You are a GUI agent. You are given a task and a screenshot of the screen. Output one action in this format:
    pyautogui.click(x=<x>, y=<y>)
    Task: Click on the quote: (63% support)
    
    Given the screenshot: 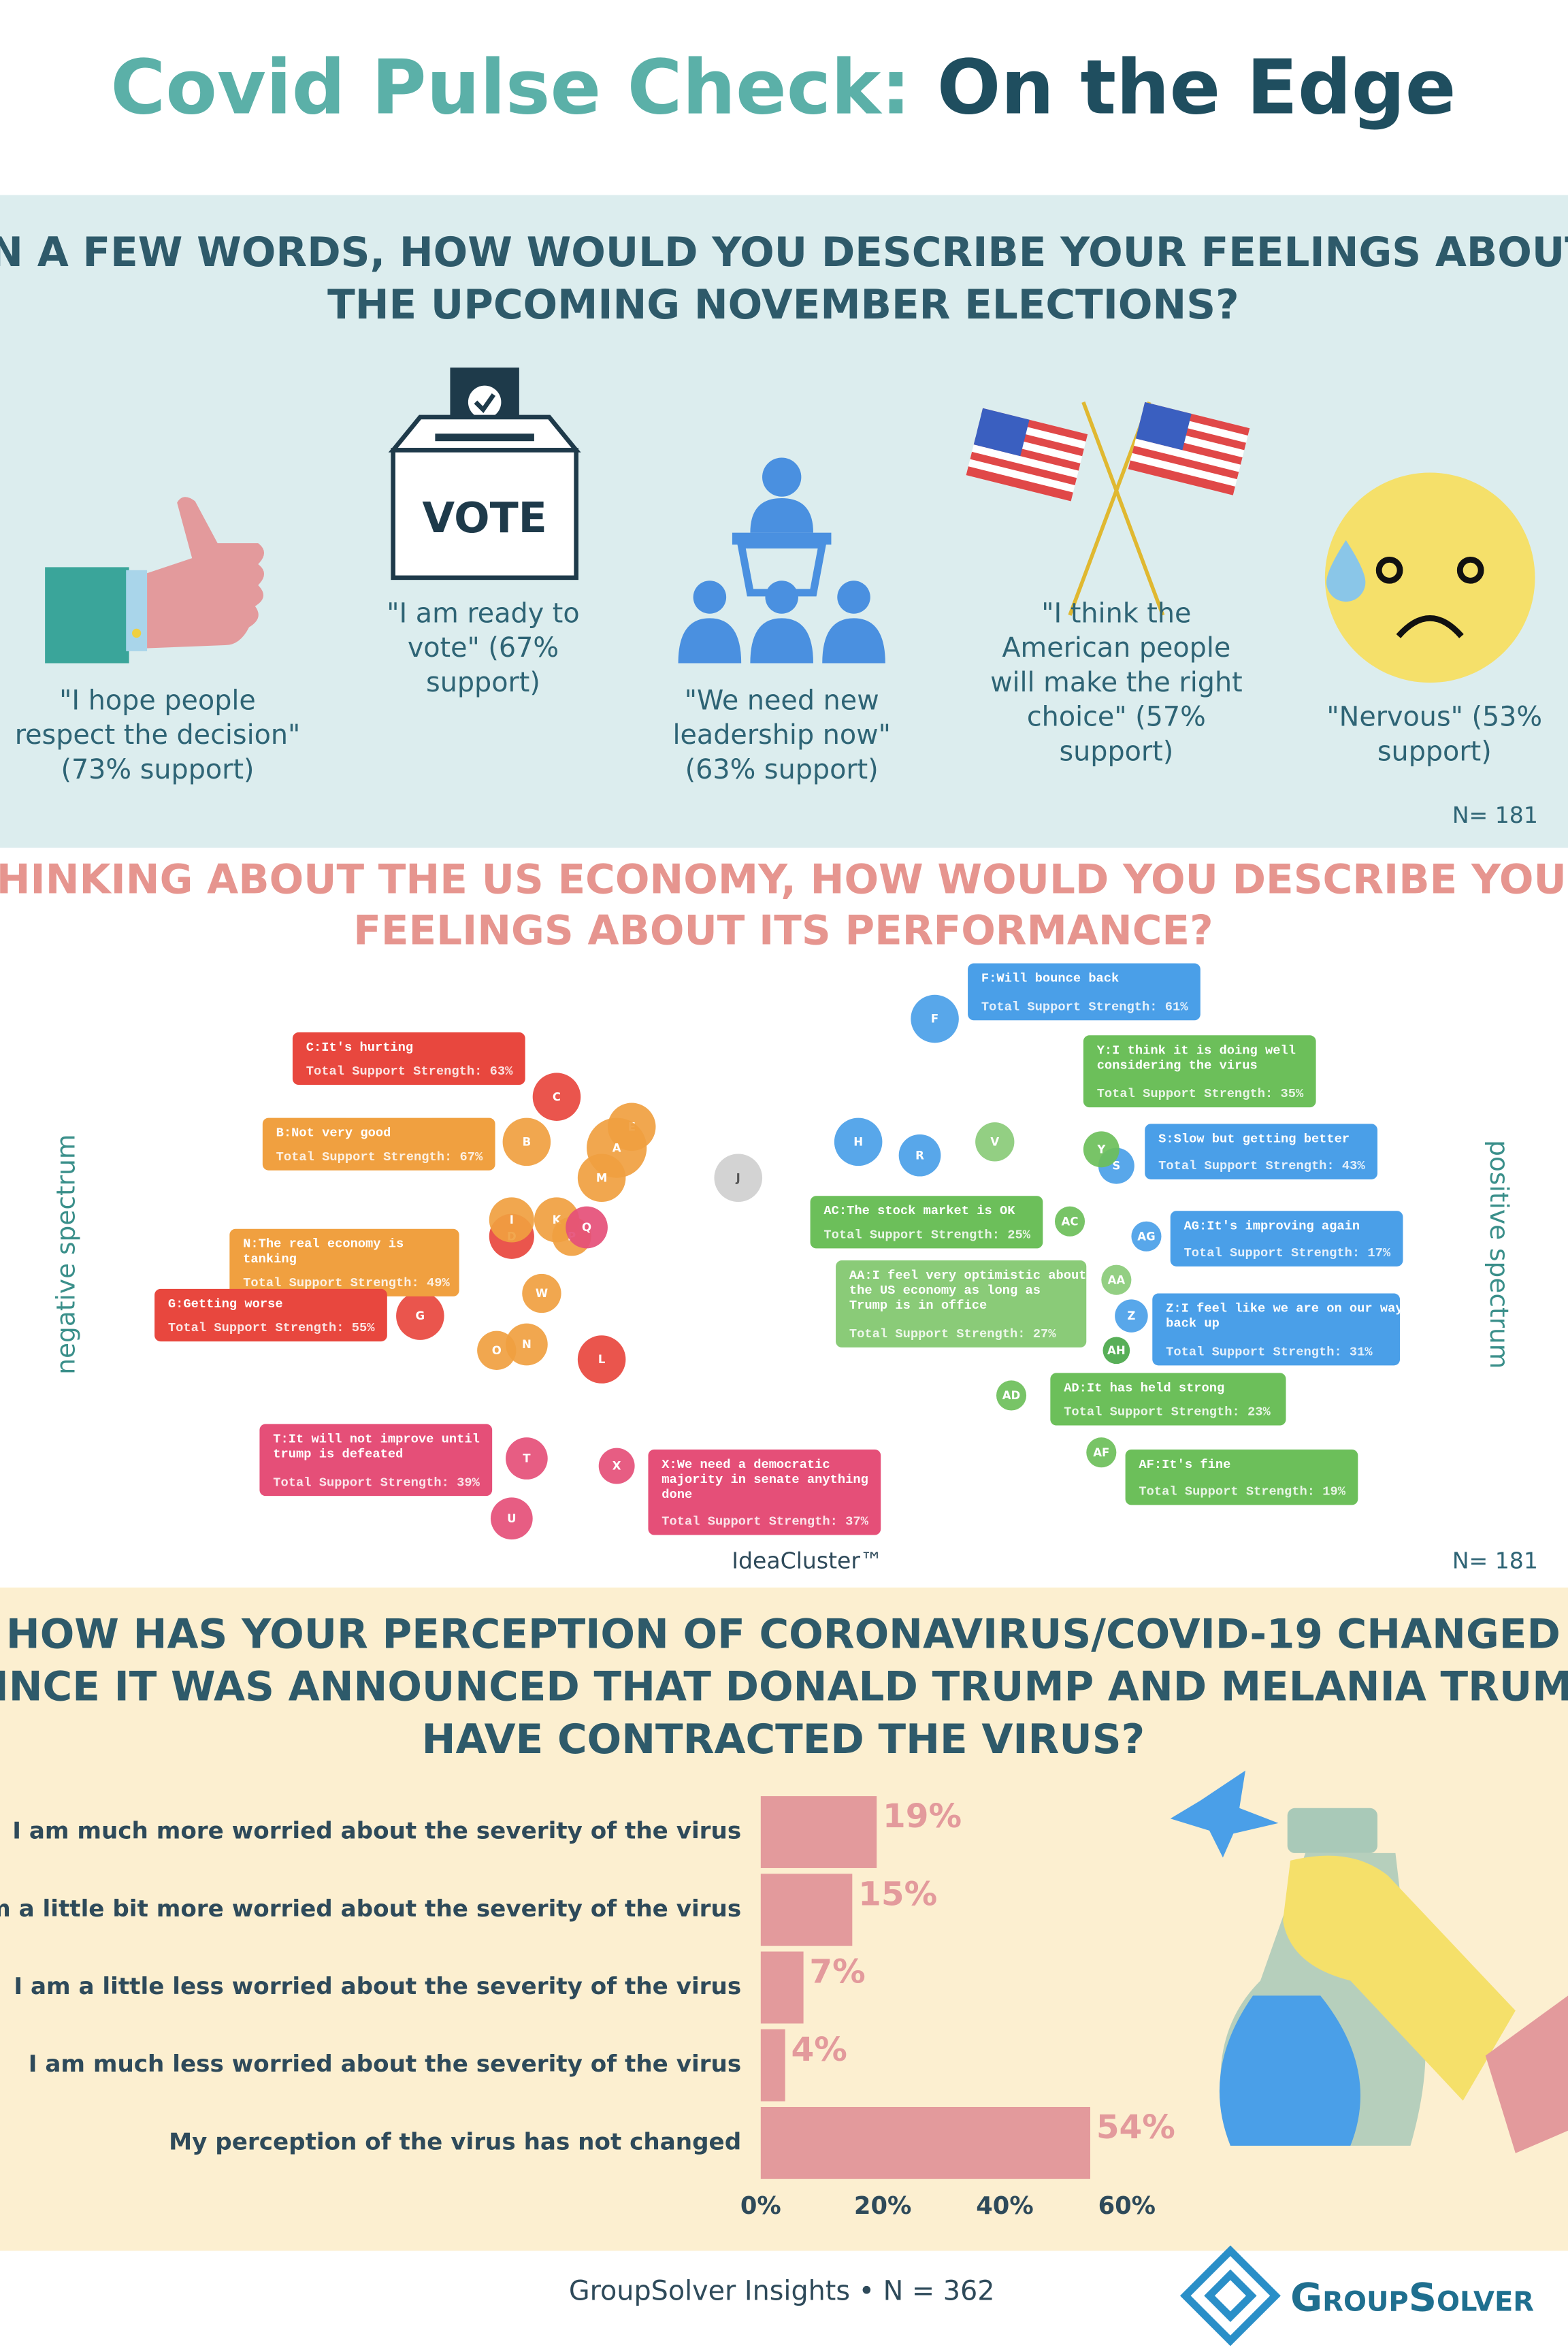 What is the action you would take?
    pyautogui.click(x=782, y=770)
    